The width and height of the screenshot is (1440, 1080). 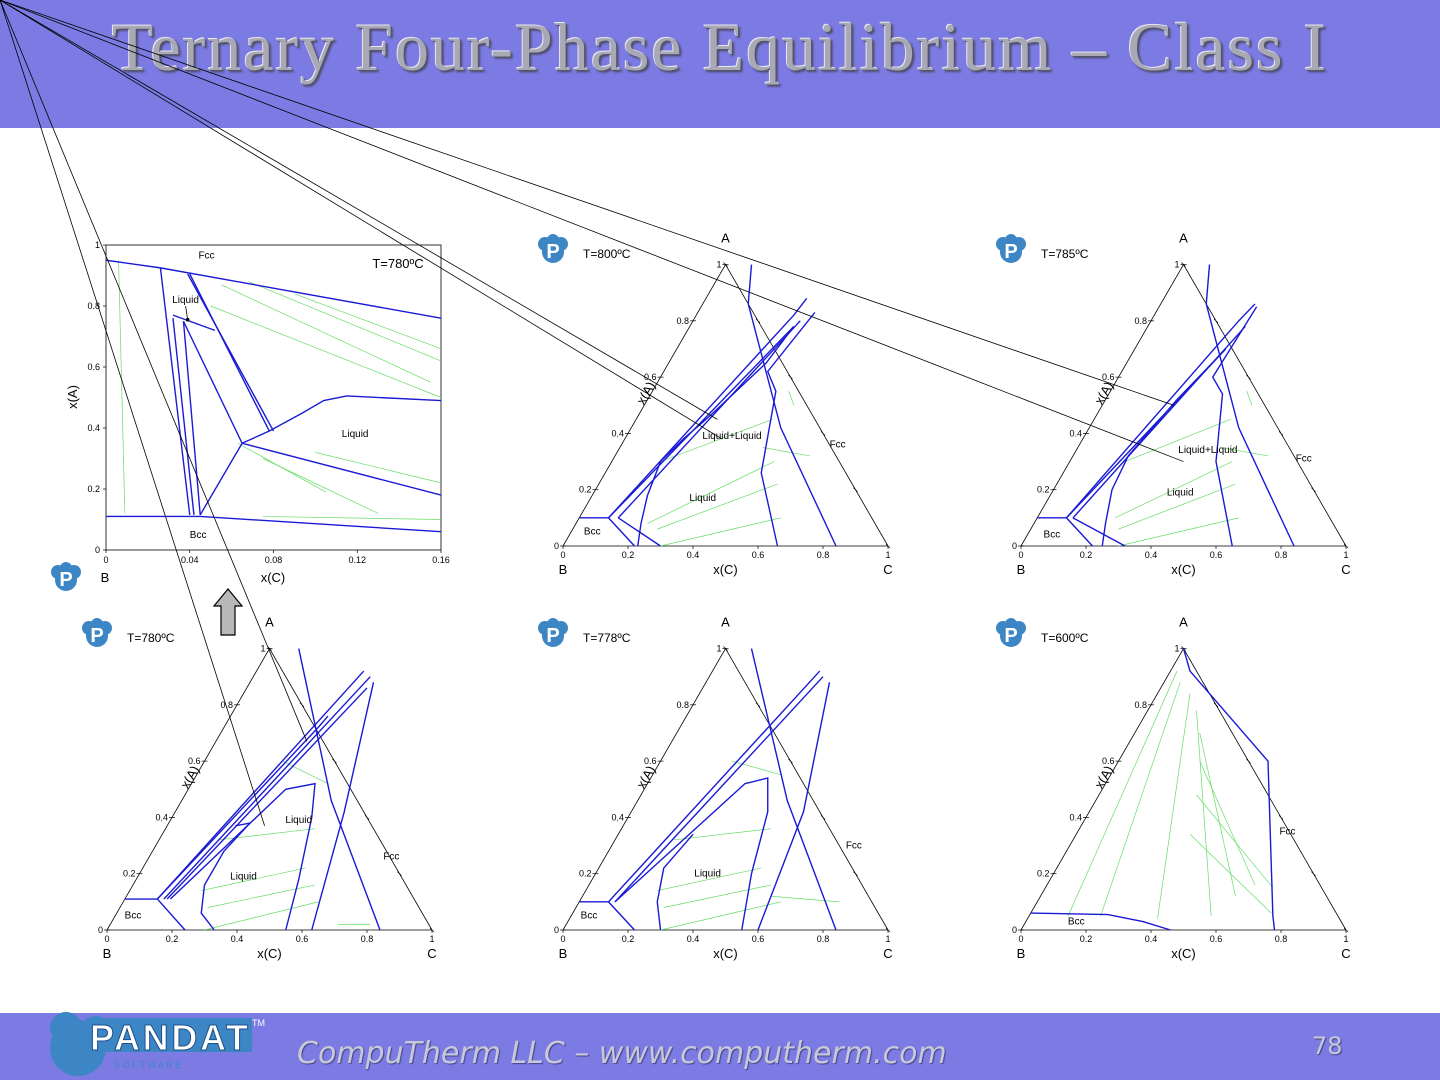 I want to click on footer-company-url: CompuTherm LLC – www.computherm.com, so click(x=622, y=1053).